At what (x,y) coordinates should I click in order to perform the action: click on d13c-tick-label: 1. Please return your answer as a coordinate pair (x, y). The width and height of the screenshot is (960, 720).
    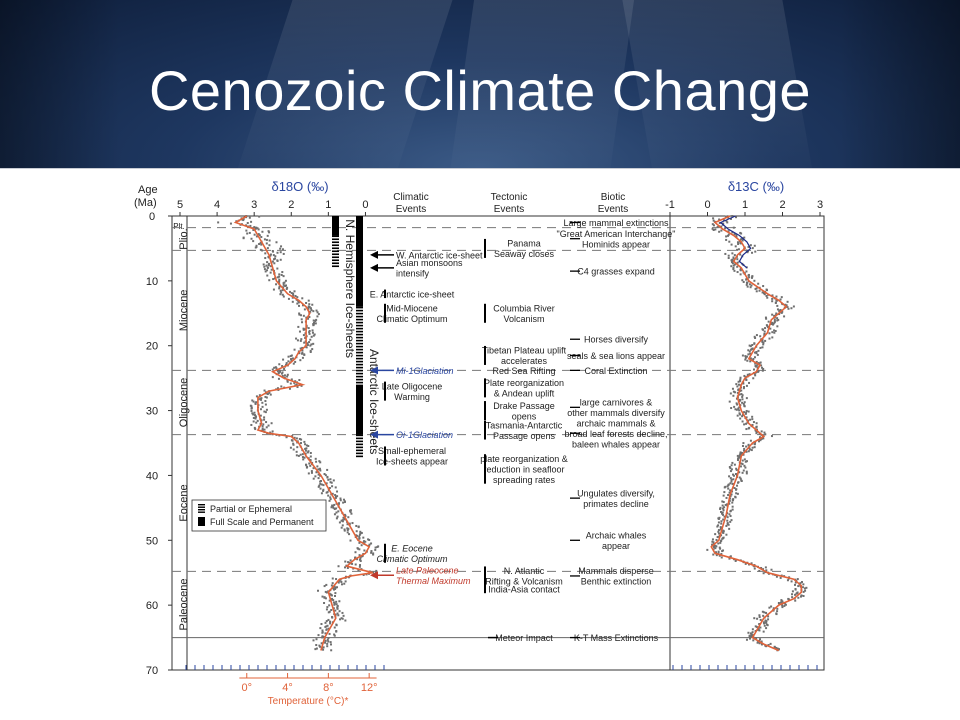
    Looking at the image, I should click on (745, 205).